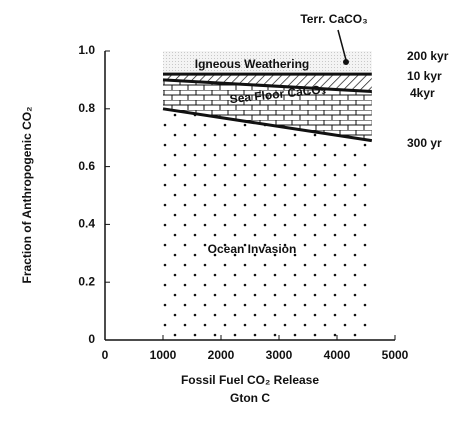 Image resolution: width=459 pixels, height=429 pixels. Describe the element at coordinates (395, 355) in the screenshot. I see `x-tick-label: 5000` at that location.